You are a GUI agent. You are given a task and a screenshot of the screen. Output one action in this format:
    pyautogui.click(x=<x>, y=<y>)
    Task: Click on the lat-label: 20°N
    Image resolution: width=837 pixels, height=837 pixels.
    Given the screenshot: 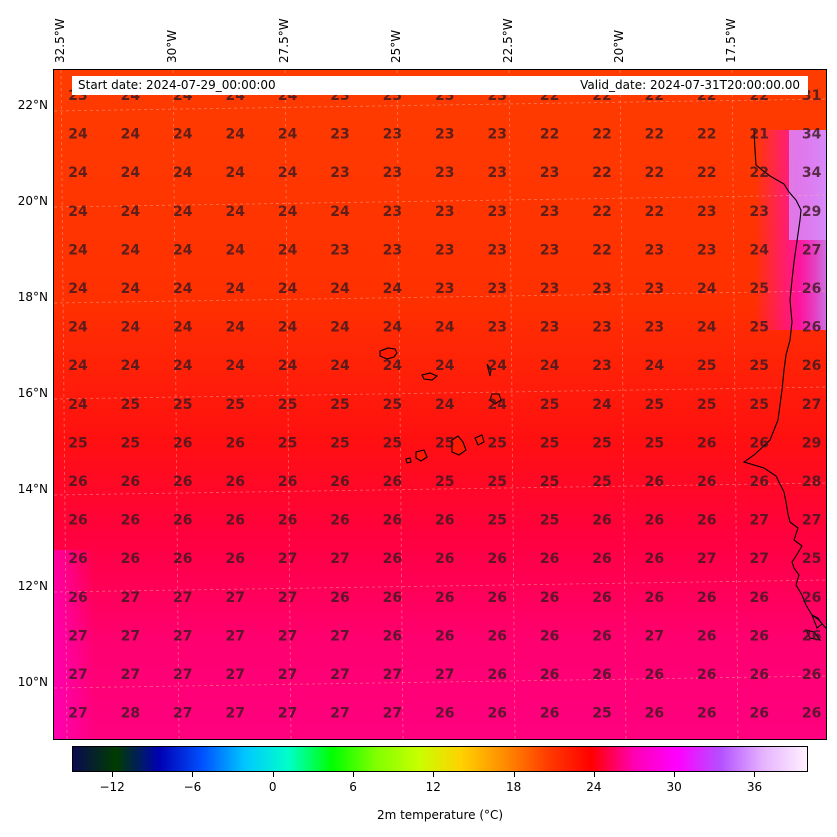 What is the action you would take?
    pyautogui.click(x=32, y=201)
    